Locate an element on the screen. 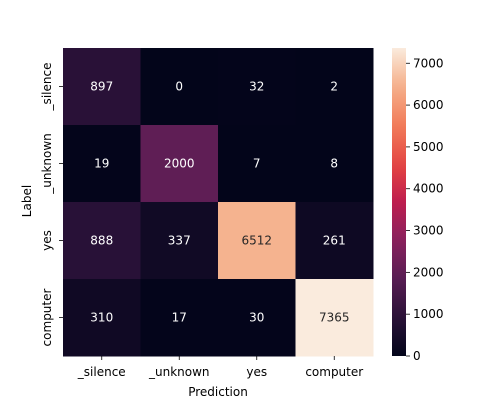 This screenshot has height=405, width=500. y-tick-label: yes is located at coordinates (47, 240).